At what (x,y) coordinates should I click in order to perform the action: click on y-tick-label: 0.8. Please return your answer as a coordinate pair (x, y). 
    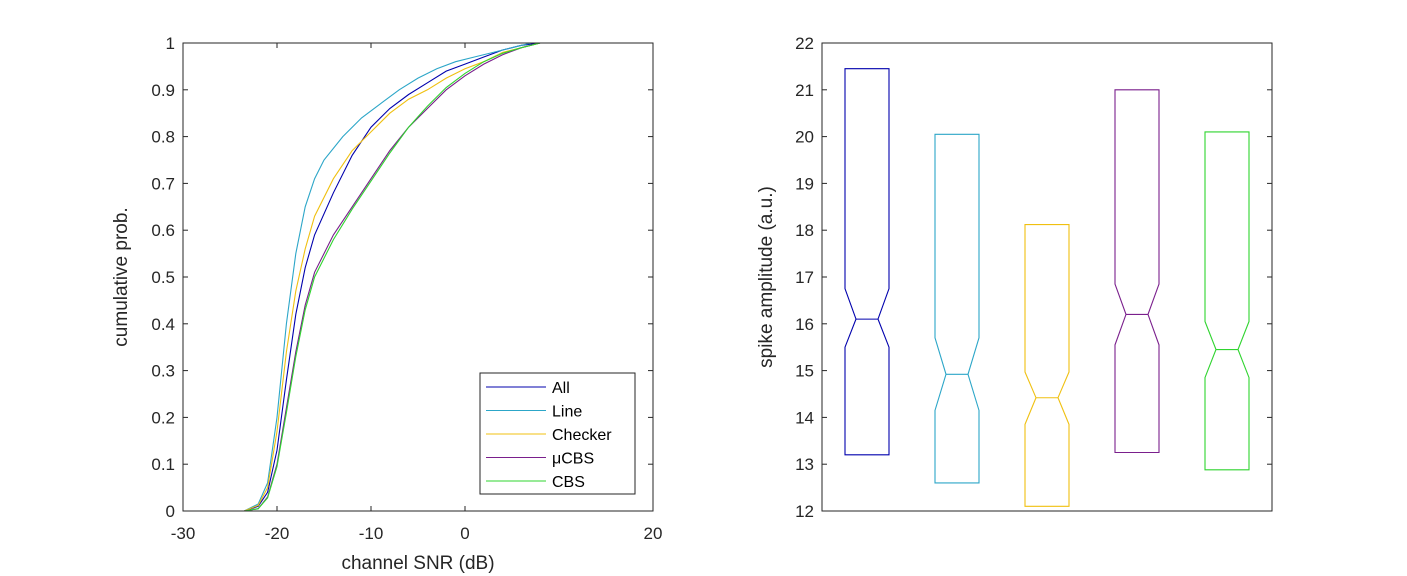
    Looking at the image, I should click on (163, 137).